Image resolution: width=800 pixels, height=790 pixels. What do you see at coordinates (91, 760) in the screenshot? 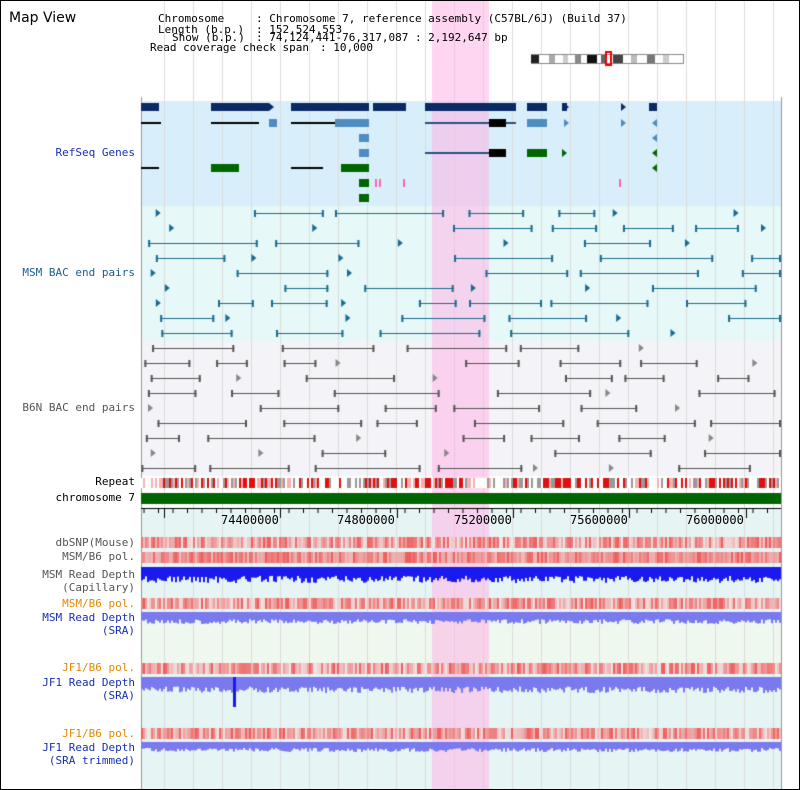
I see `track-label-jf1-depth-trim-sub: (SRA trimmed)` at bounding box center [91, 760].